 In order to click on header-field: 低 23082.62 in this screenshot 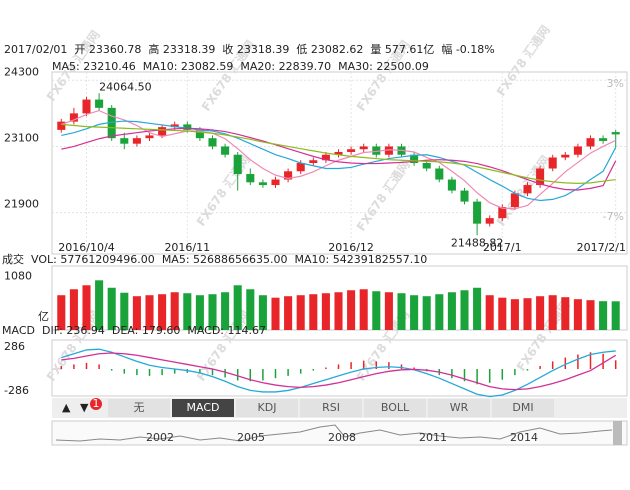, I will do `click(329, 49)`.